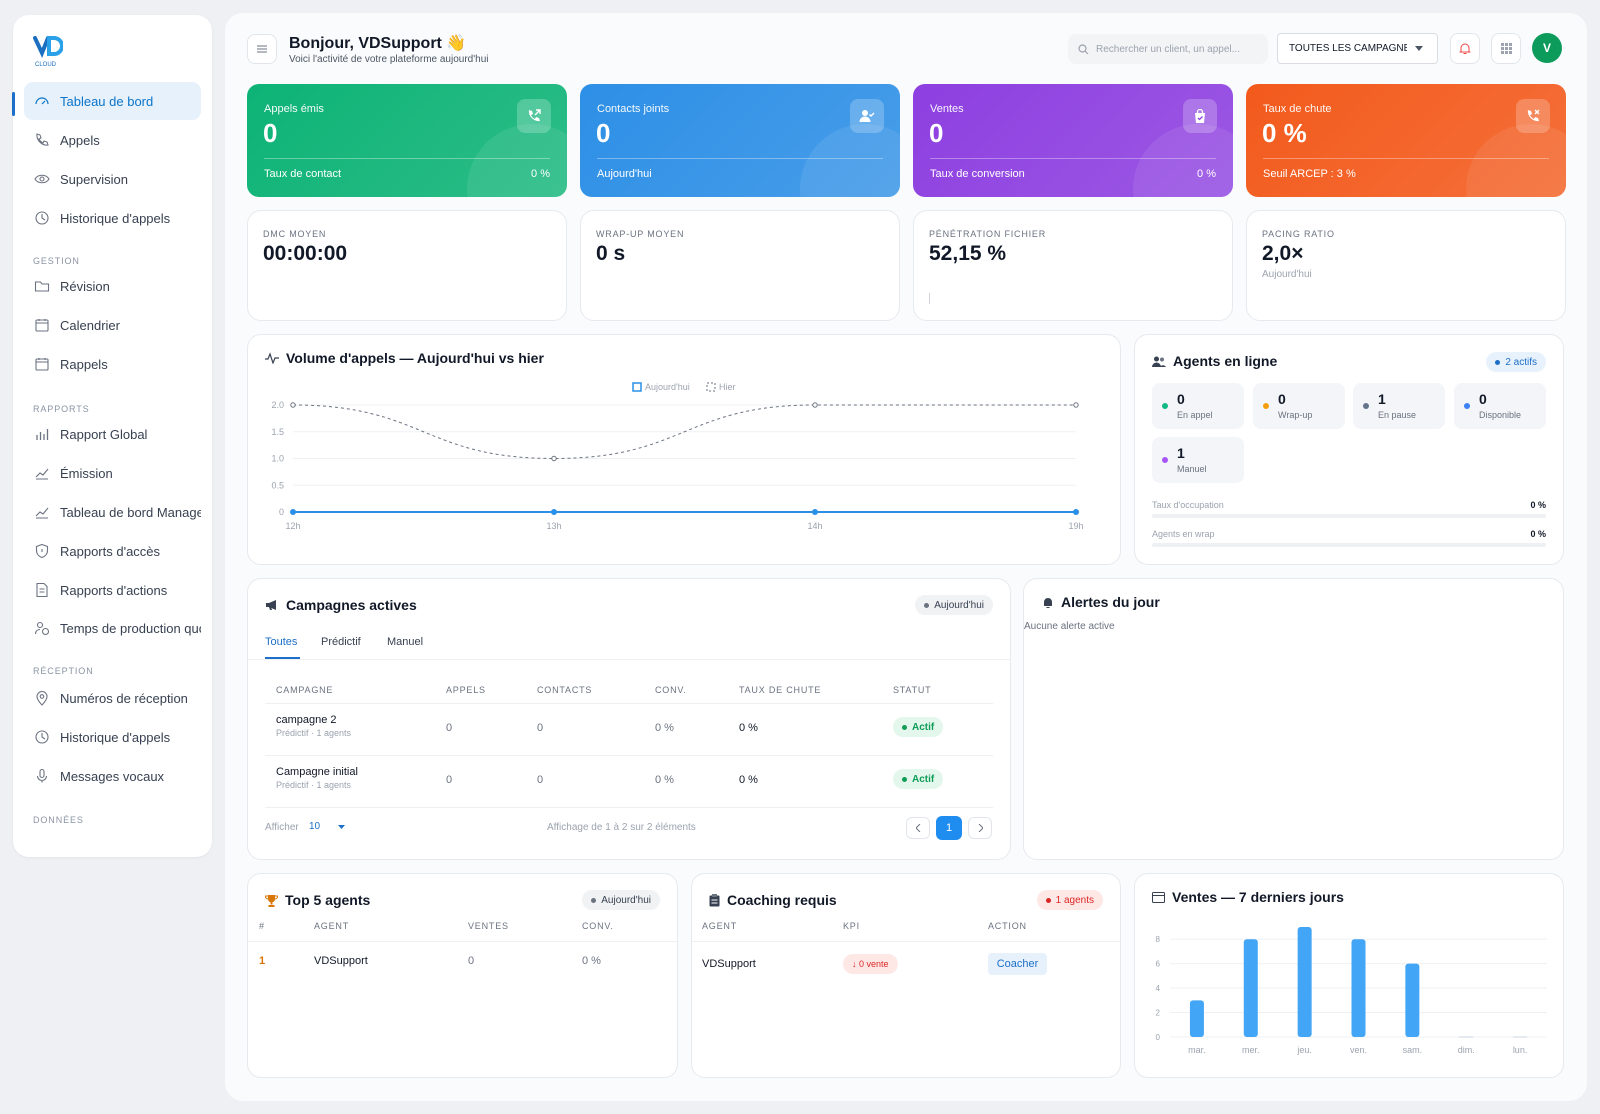 The width and height of the screenshot is (1600, 1114). What do you see at coordinates (1073, 140) in the screenshot?
I see `kpi-card-ventes: Ventes 0 Taux de conversion 0 %` at bounding box center [1073, 140].